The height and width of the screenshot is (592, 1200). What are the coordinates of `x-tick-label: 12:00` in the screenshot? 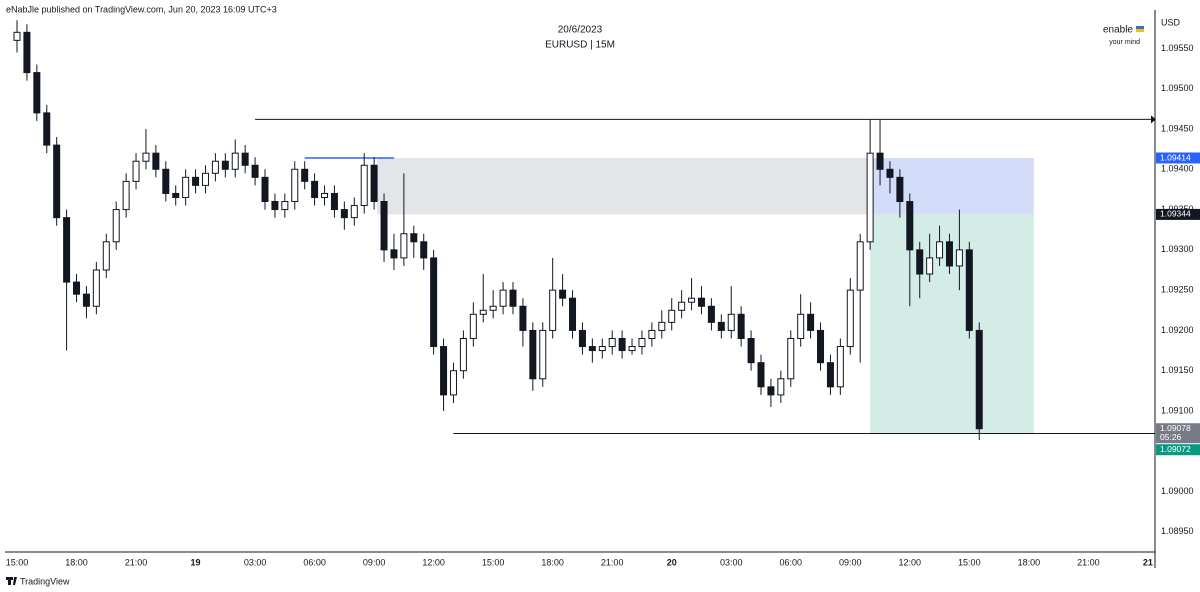 It's located at (433, 562).